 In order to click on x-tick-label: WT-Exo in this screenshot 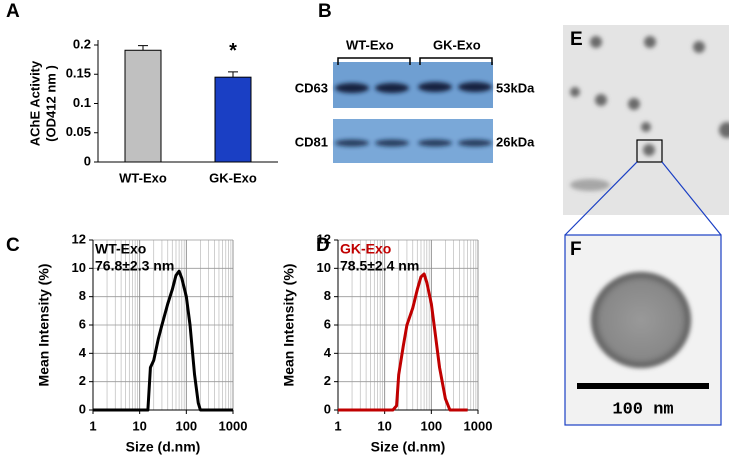, I will do `click(143, 177)`.